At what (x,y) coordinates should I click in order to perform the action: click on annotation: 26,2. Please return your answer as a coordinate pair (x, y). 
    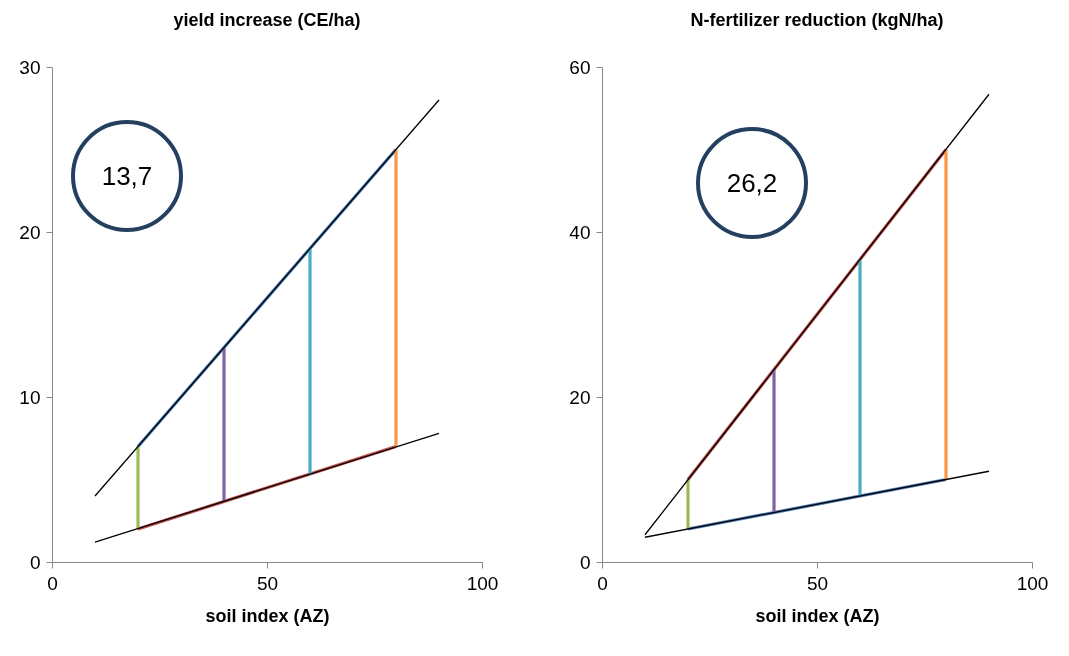
    Looking at the image, I should click on (752, 183).